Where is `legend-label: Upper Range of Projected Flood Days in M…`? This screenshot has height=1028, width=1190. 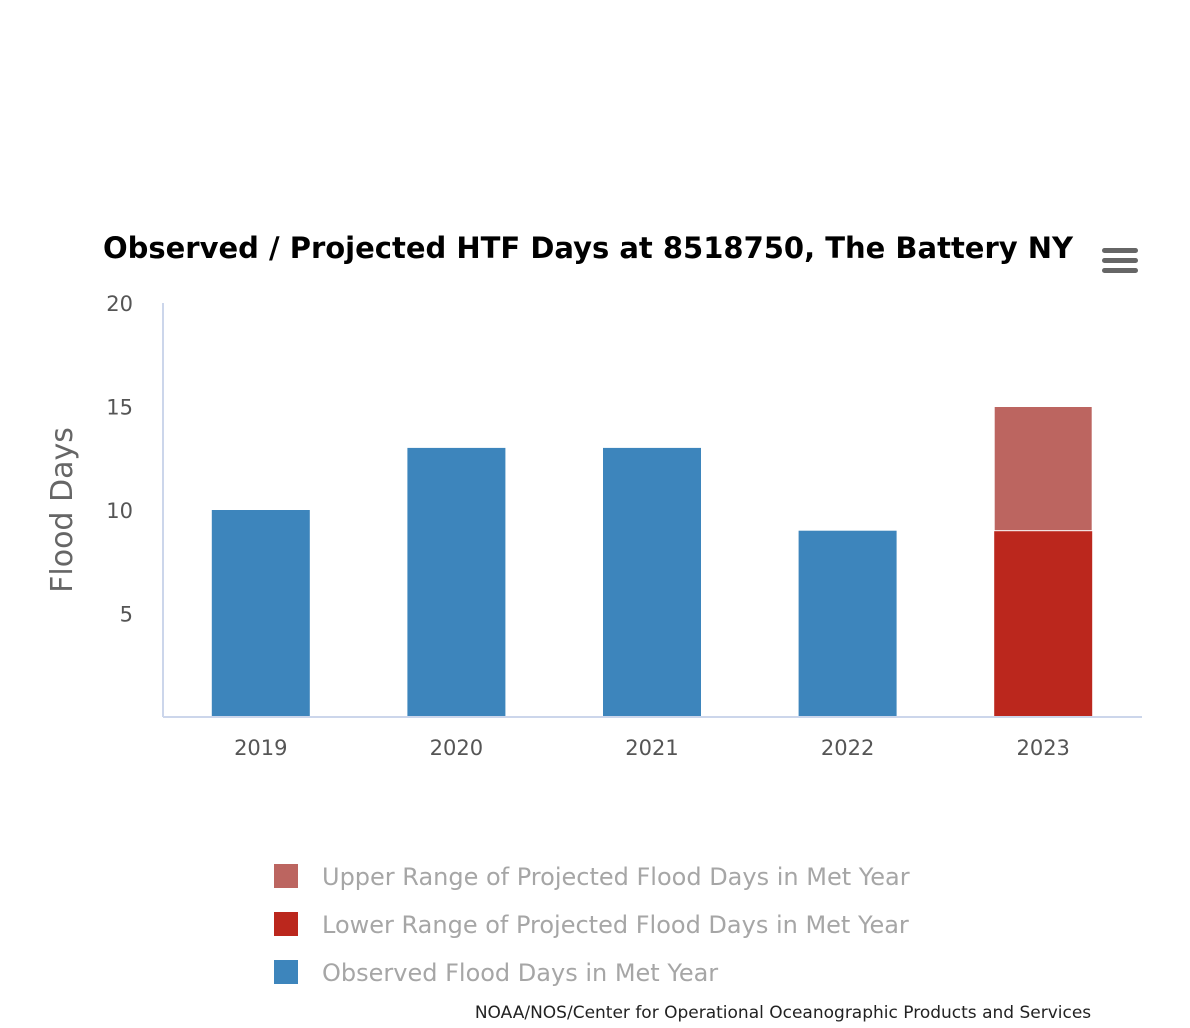
legend-label: Upper Range of Projected Flood Days in M… is located at coordinates (616, 877).